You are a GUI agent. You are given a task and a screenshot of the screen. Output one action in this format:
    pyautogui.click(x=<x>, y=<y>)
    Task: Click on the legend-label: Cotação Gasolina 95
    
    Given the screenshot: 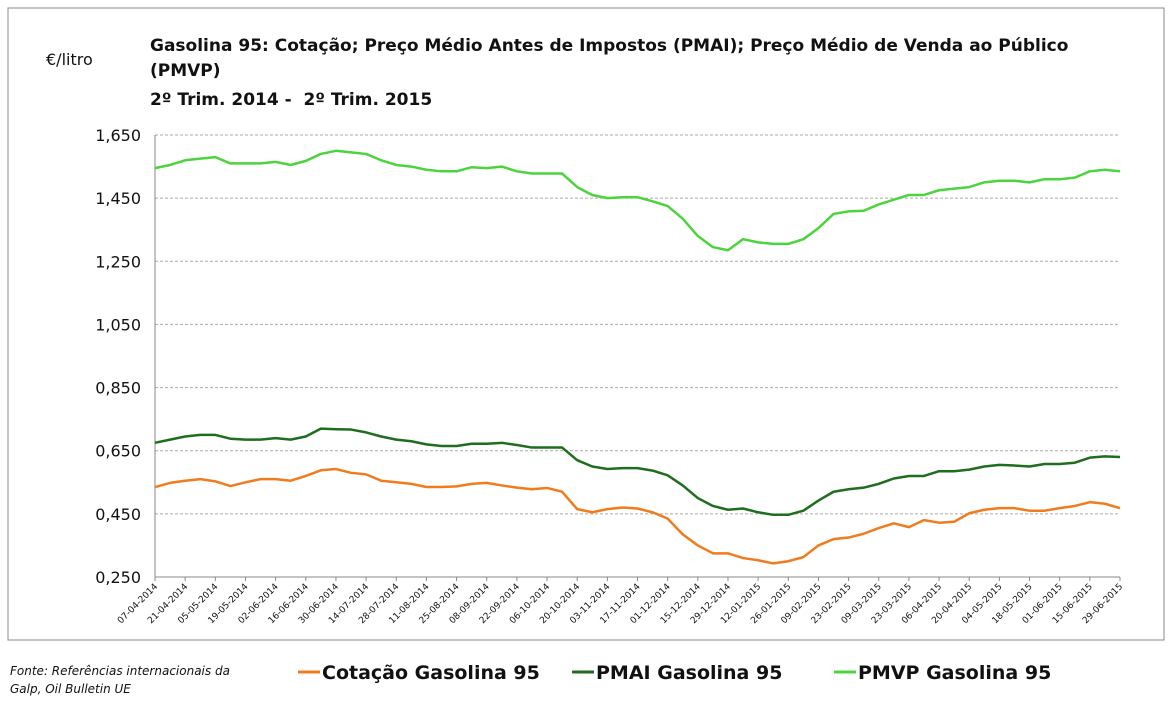 What is the action you would take?
    pyautogui.click(x=431, y=673)
    